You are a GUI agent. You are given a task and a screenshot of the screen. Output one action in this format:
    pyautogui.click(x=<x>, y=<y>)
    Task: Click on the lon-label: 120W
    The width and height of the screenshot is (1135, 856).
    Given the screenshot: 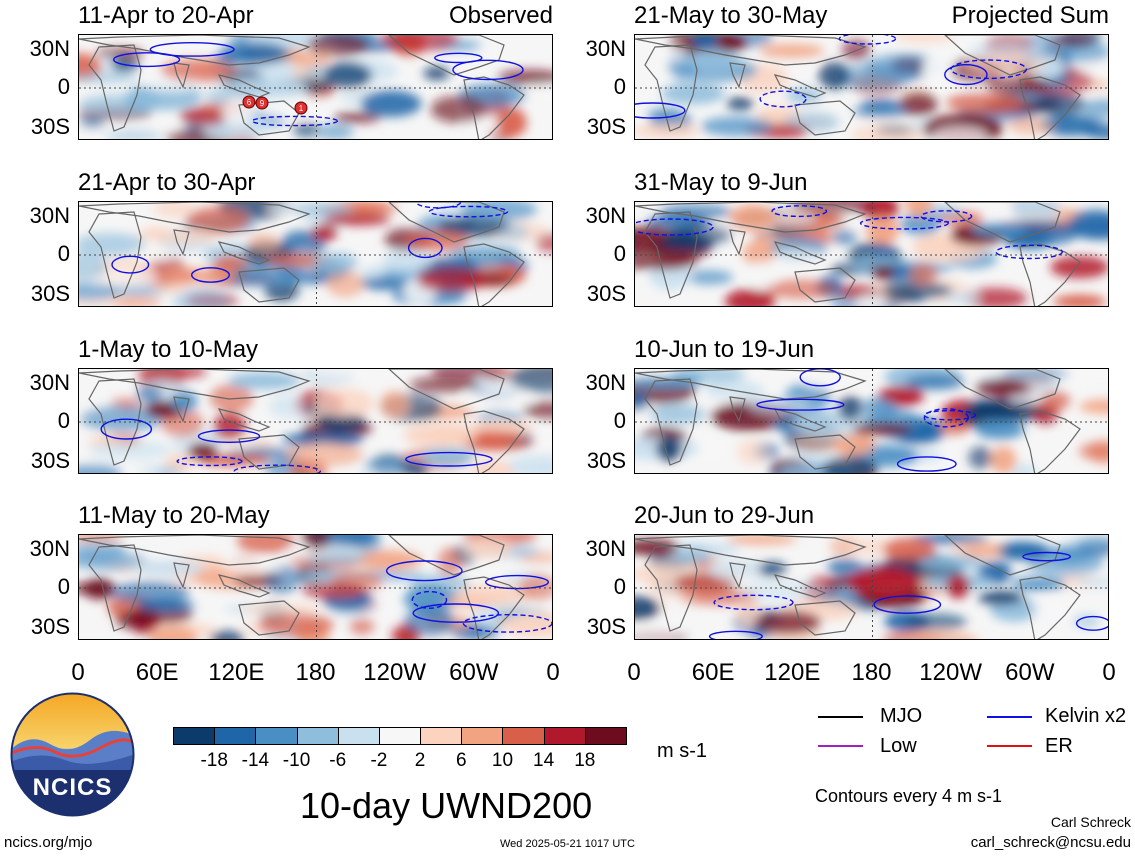 What is the action you would take?
    pyautogui.click(x=394, y=672)
    